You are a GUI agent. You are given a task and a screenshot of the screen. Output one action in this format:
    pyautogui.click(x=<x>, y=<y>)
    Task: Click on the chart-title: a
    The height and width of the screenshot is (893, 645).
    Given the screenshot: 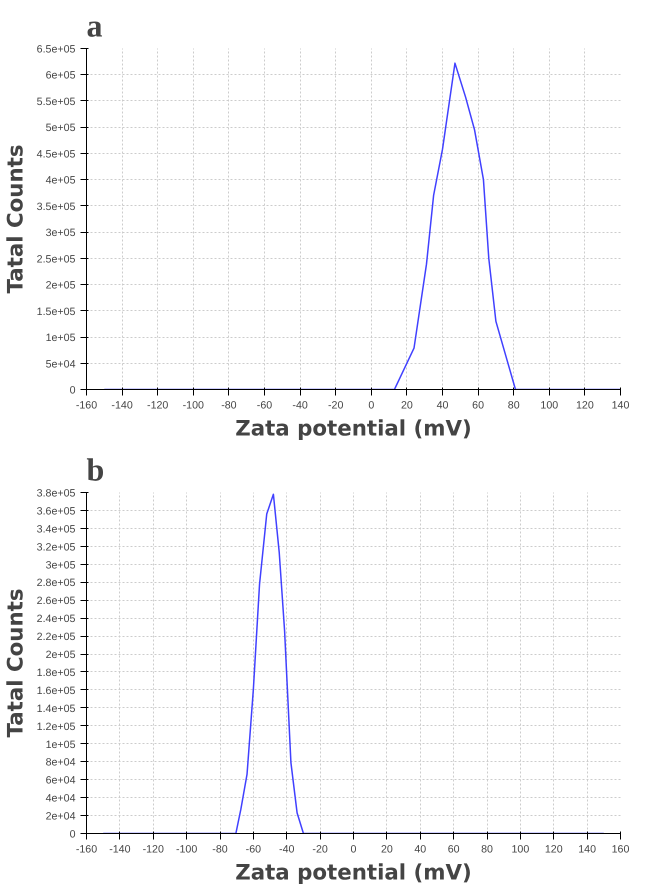 What is the action you would take?
    pyautogui.click(x=94, y=26)
    